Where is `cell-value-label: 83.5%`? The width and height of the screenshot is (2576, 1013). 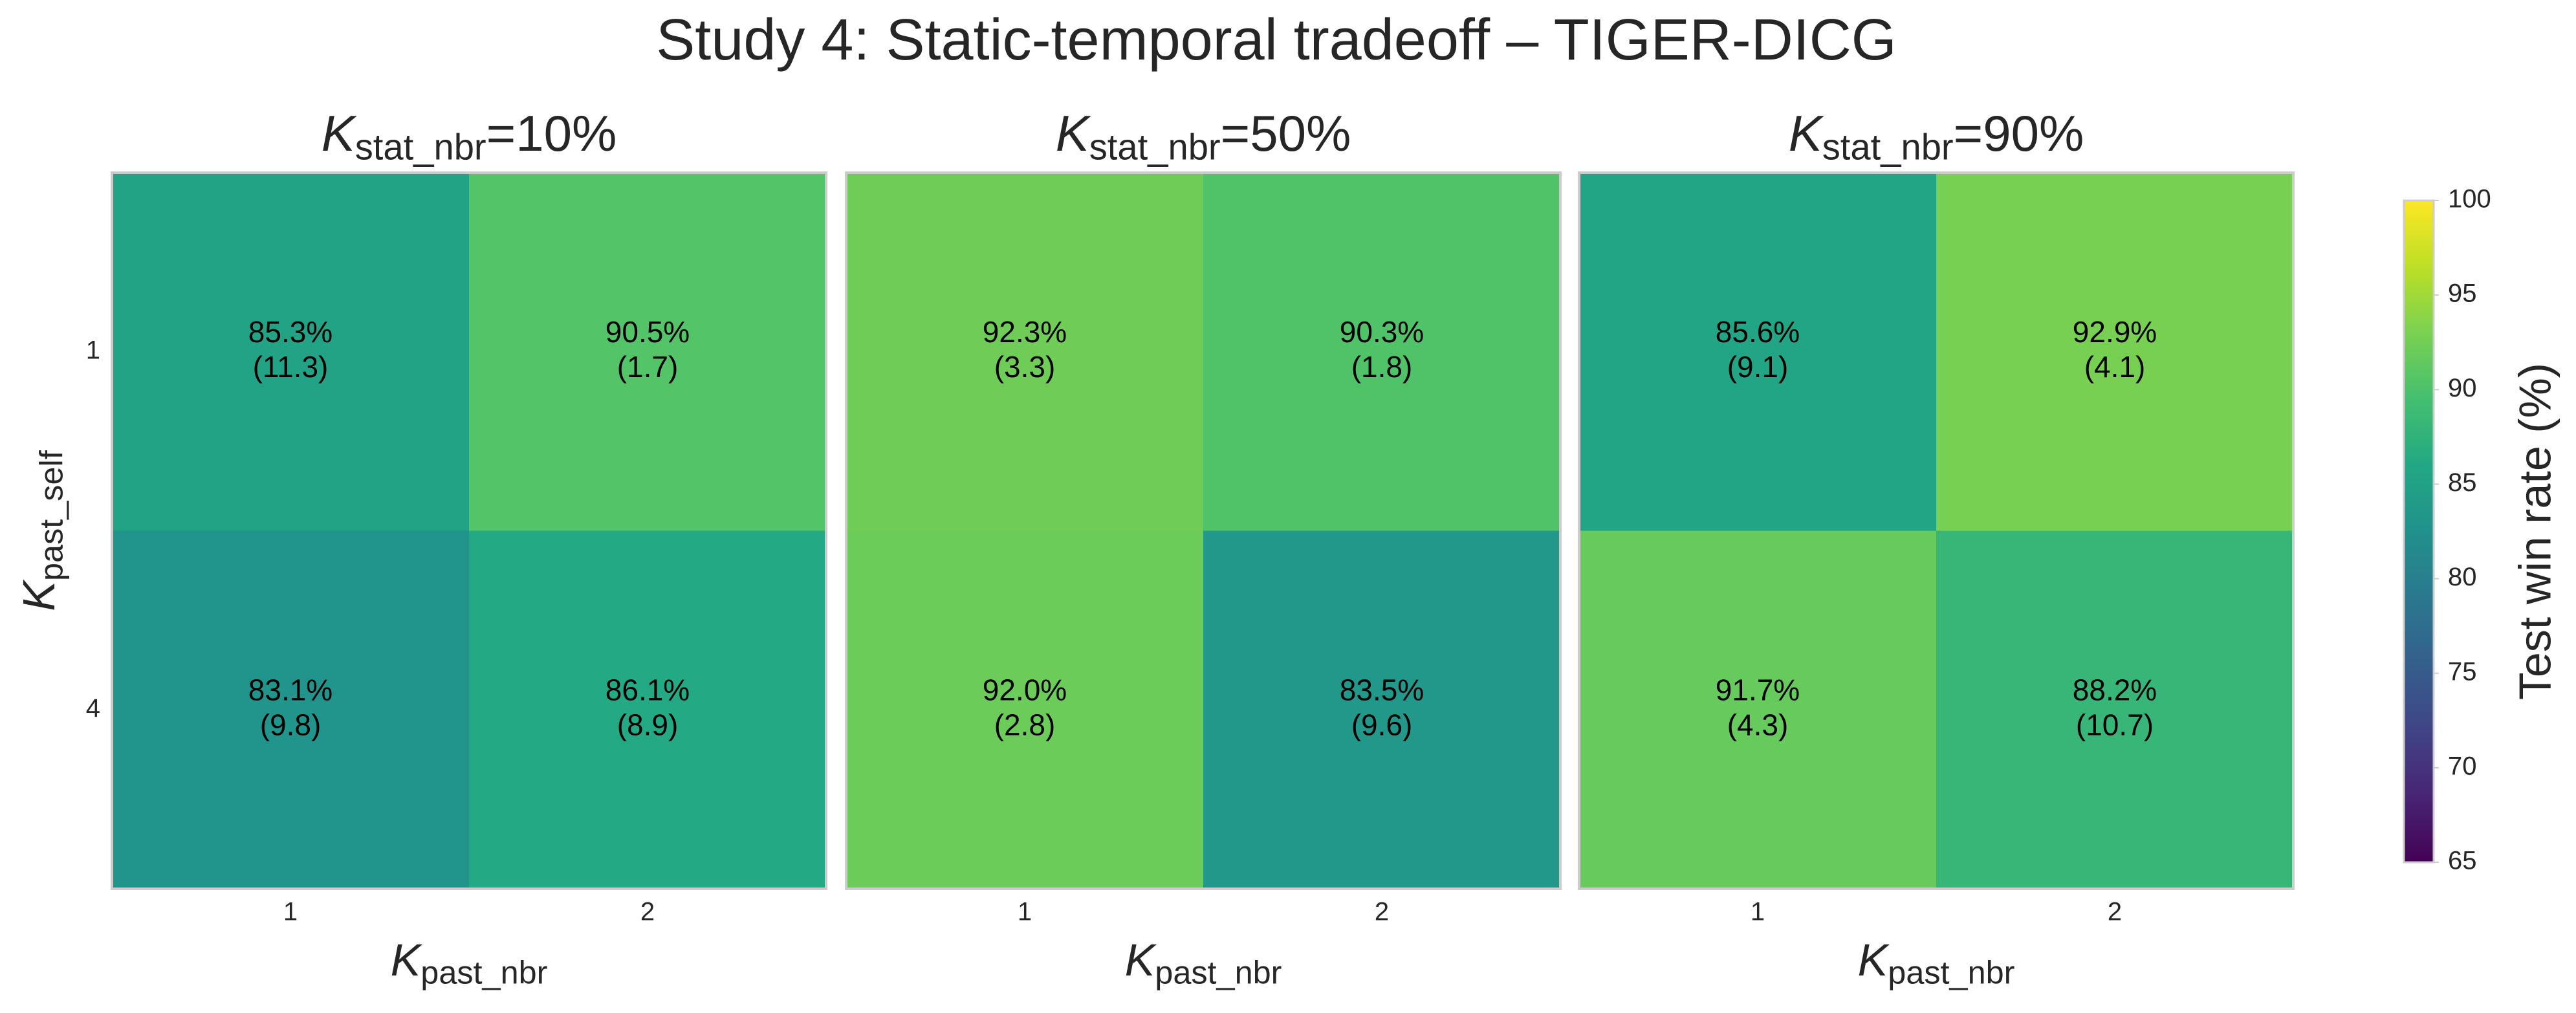
cell-value-label: 83.5% is located at coordinates (1382, 690).